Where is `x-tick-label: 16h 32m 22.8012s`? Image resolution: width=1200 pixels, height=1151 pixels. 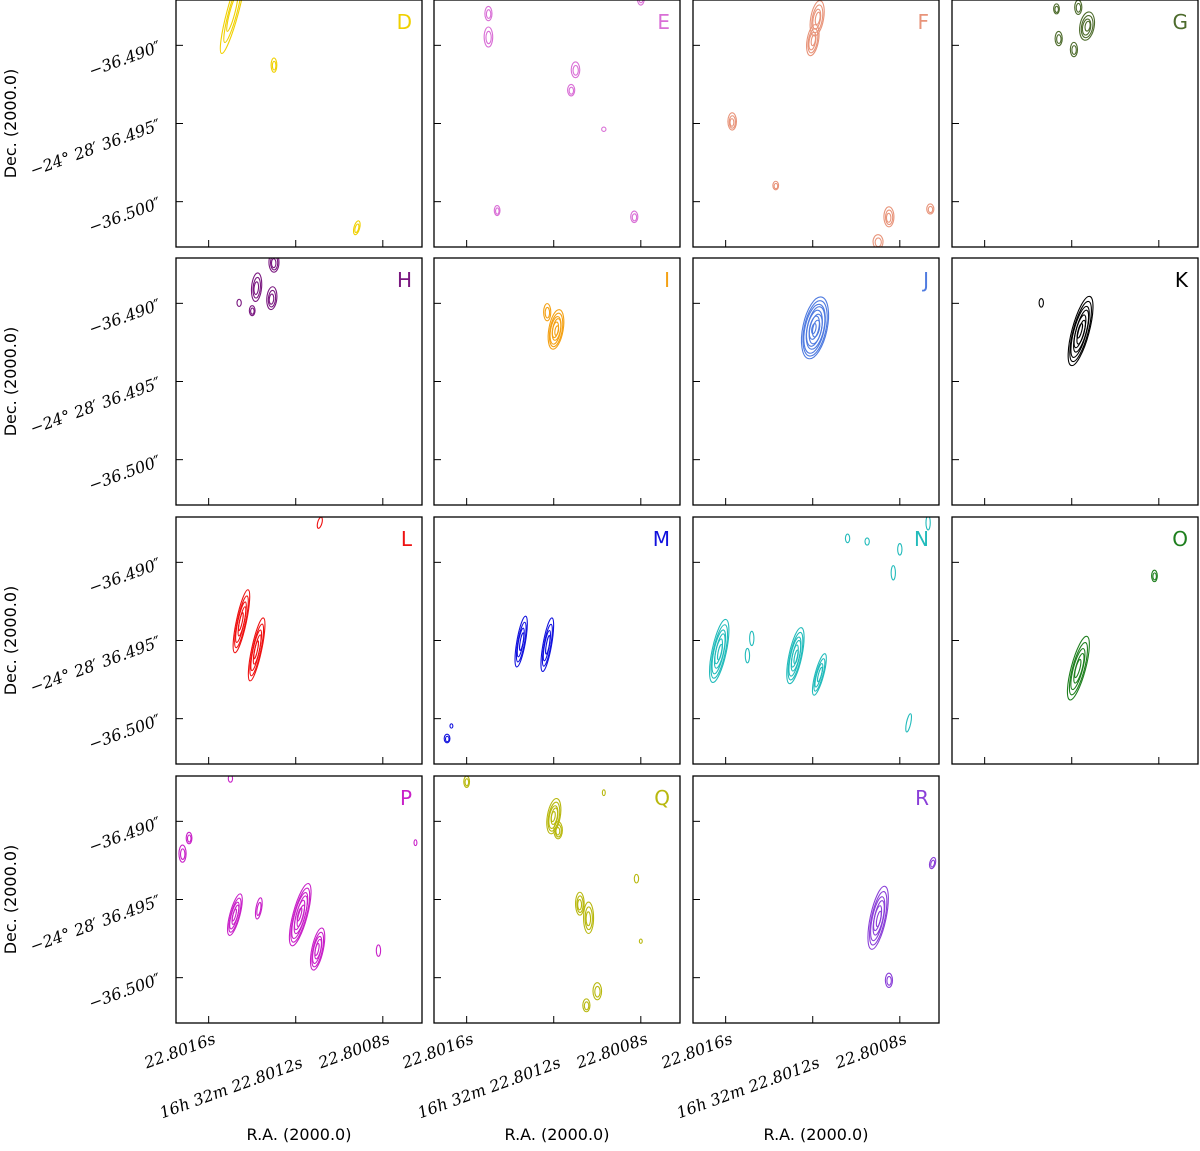
x-tick-label: 16h 32m 22.8012s is located at coordinates (489, 1087).